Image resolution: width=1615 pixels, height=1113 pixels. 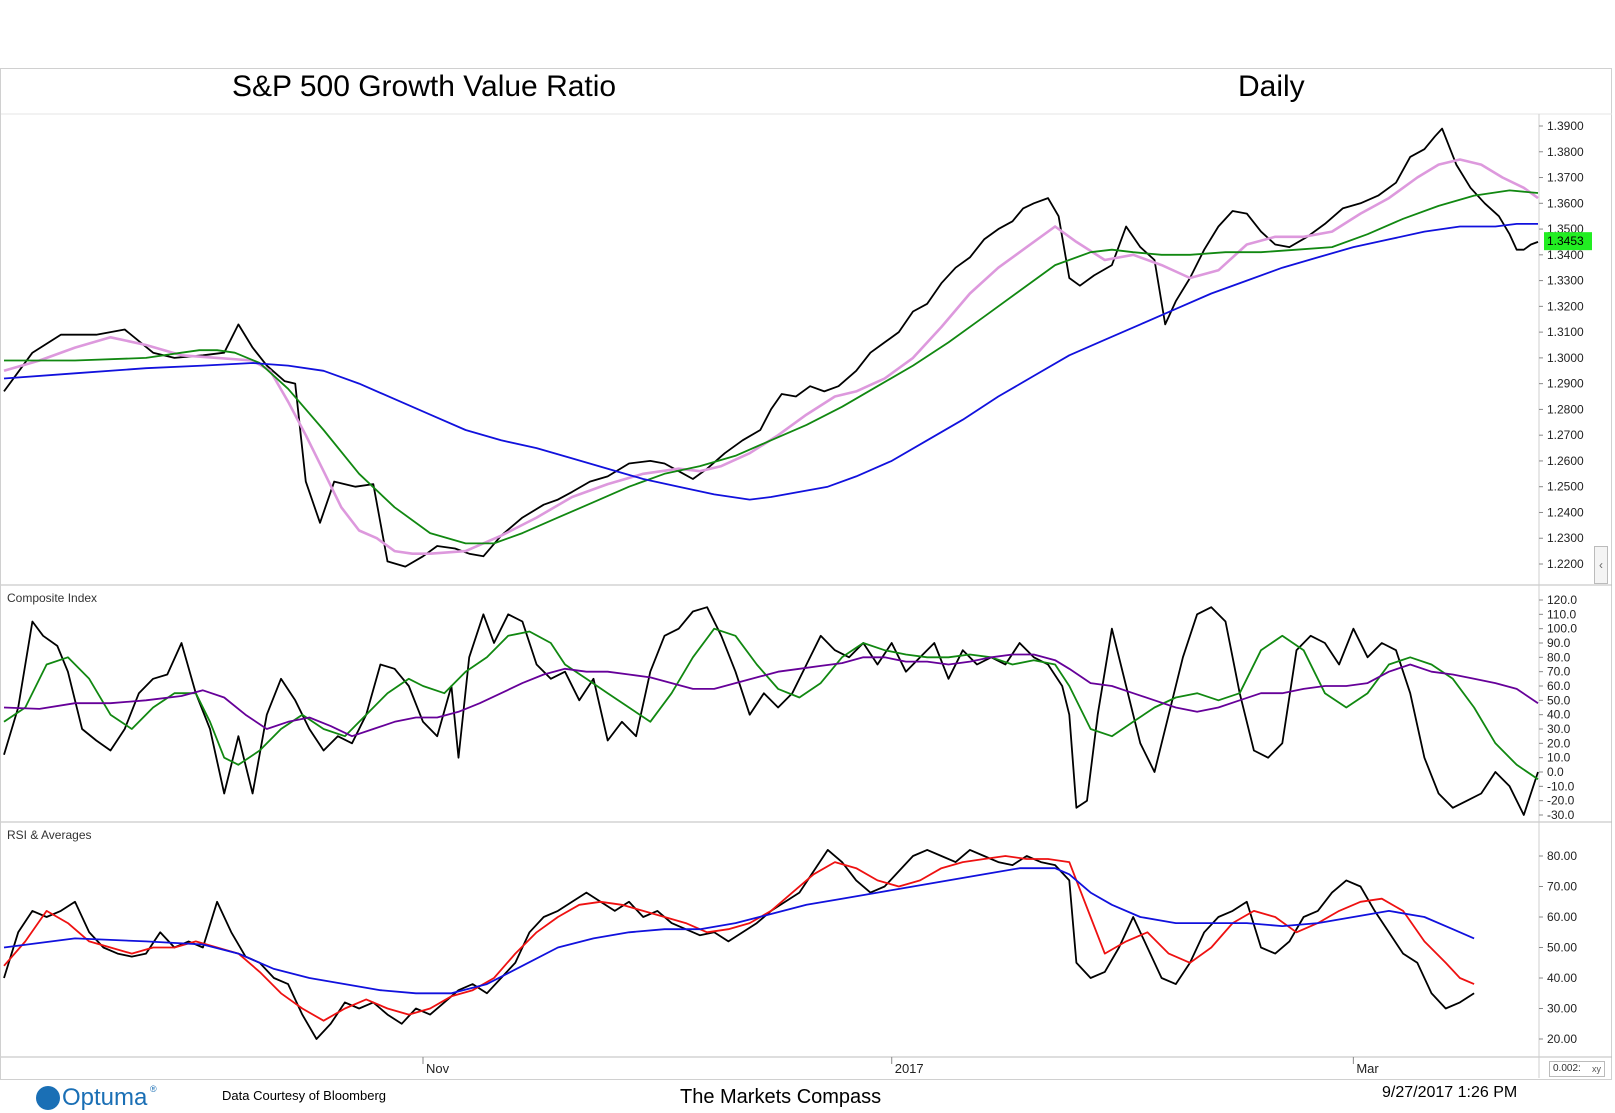 What do you see at coordinates (1565, 512) in the screenshot?
I see `y-tick-label: 1.2400` at bounding box center [1565, 512].